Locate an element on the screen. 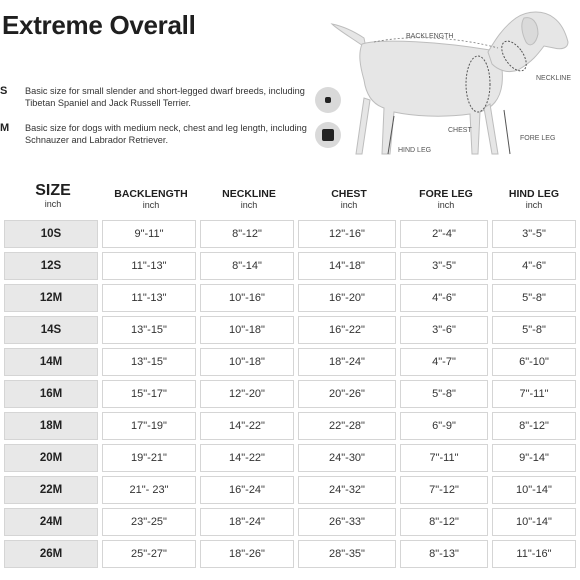 Image resolution: width=580 pixels, height=580 pixels. cell-hind-leg: 11"-16" is located at coordinates (534, 554).